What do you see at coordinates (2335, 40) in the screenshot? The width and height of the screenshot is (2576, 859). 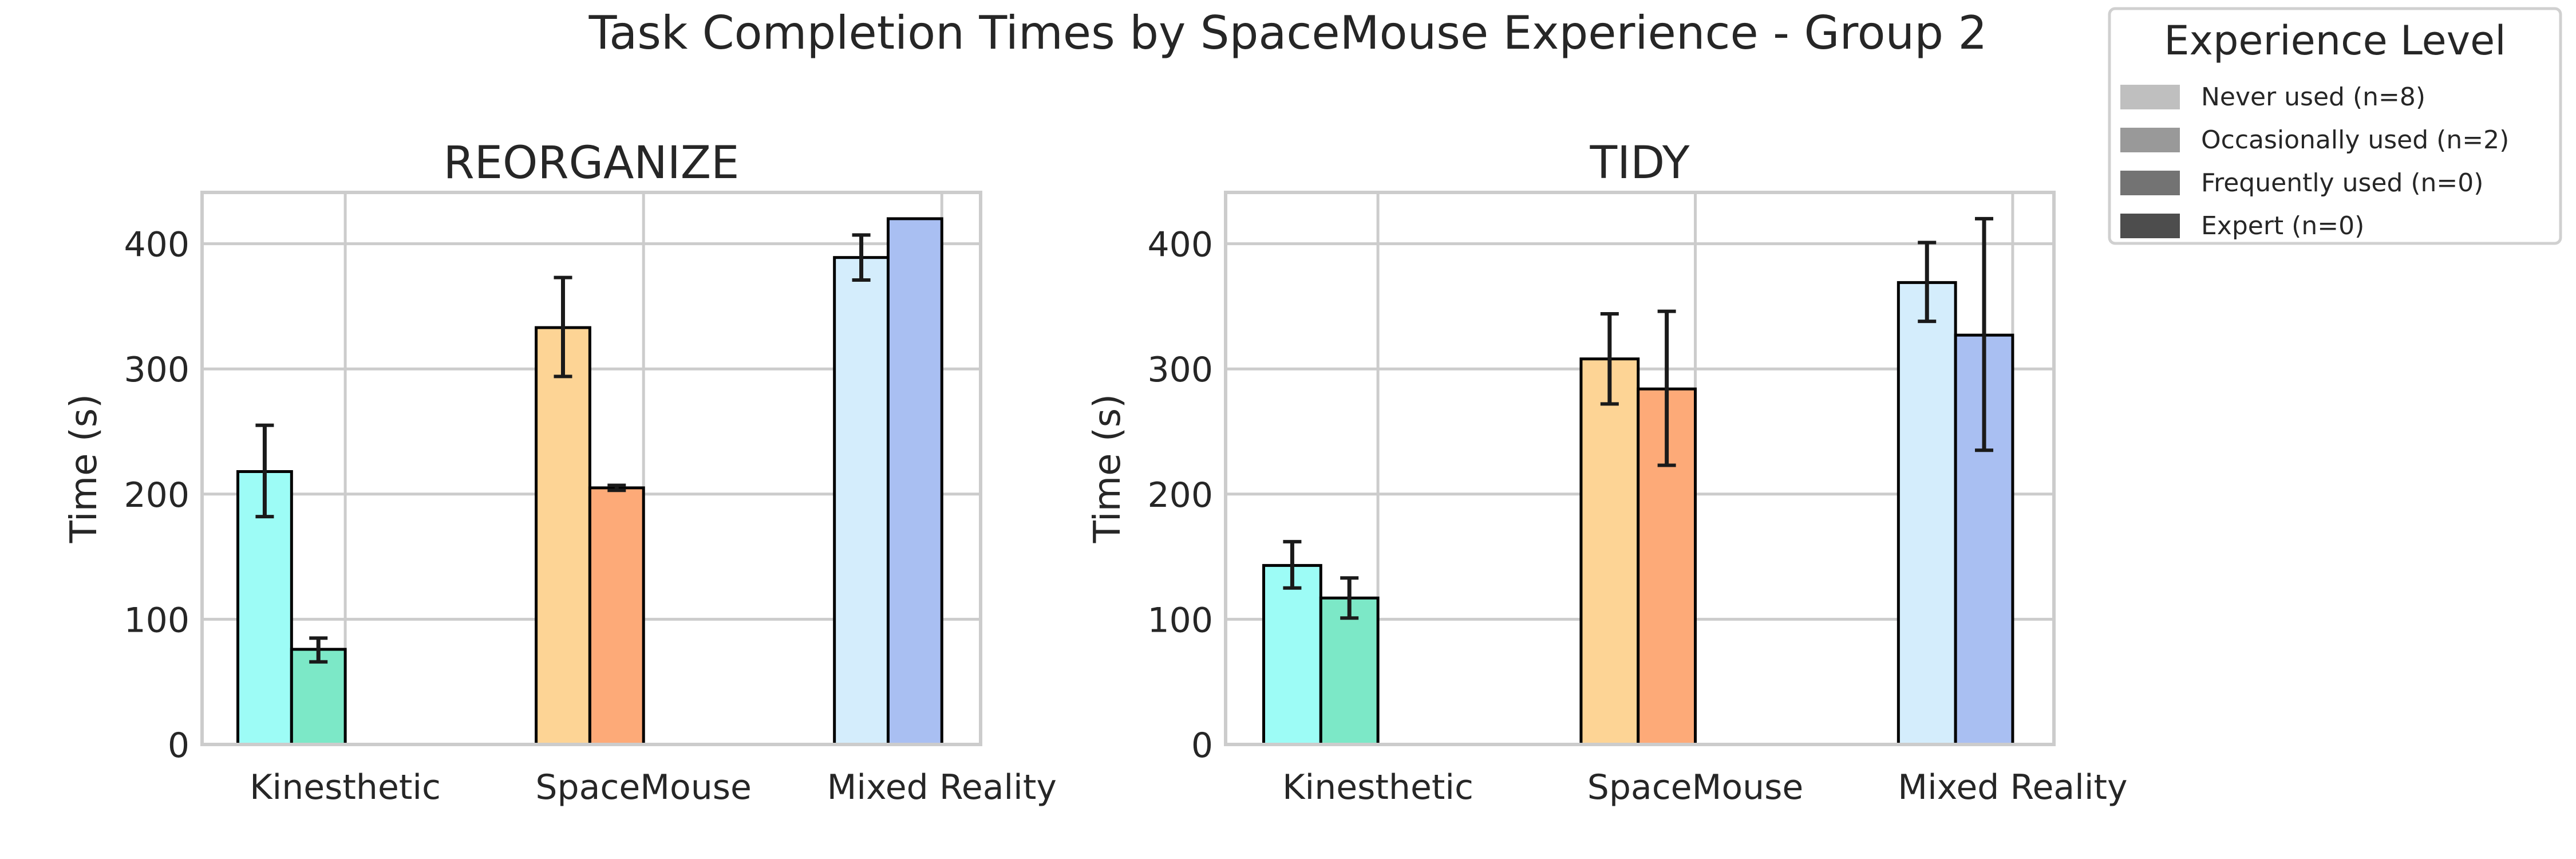 I see `legend-title: Experience Level` at bounding box center [2335, 40].